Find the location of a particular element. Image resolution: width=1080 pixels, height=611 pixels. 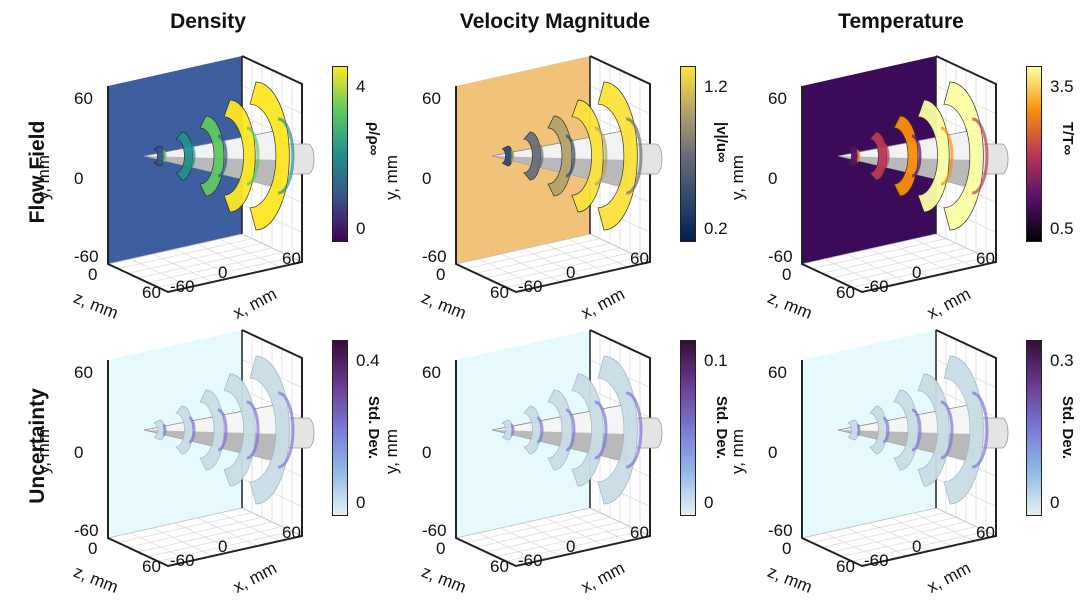

colorbar-max-label: 0.1 is located at coordinates (716, 360).